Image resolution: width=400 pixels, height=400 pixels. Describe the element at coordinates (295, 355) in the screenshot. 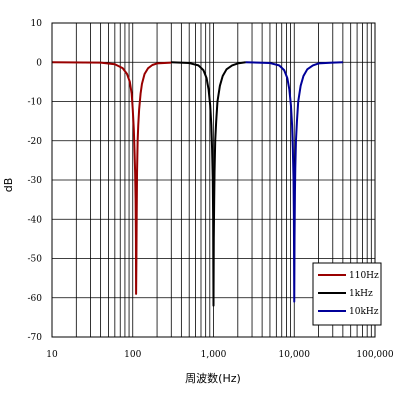

I see `x-tick-label: 10,000` at that location.